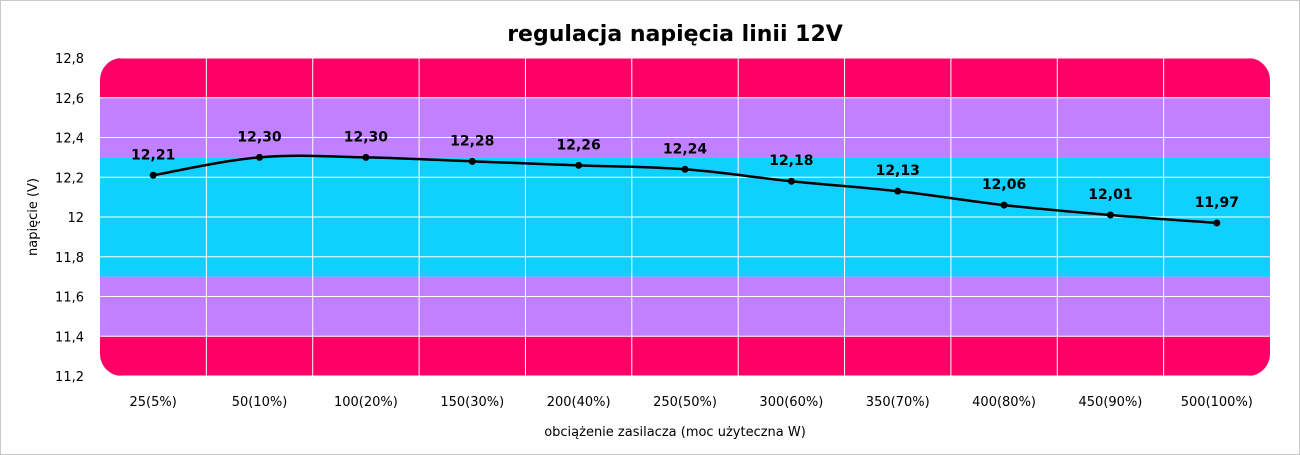  What do you see at coordinates (472, 141) in the screenshot?
I see `data-label: 12,28` at bounding box center [472, 141].